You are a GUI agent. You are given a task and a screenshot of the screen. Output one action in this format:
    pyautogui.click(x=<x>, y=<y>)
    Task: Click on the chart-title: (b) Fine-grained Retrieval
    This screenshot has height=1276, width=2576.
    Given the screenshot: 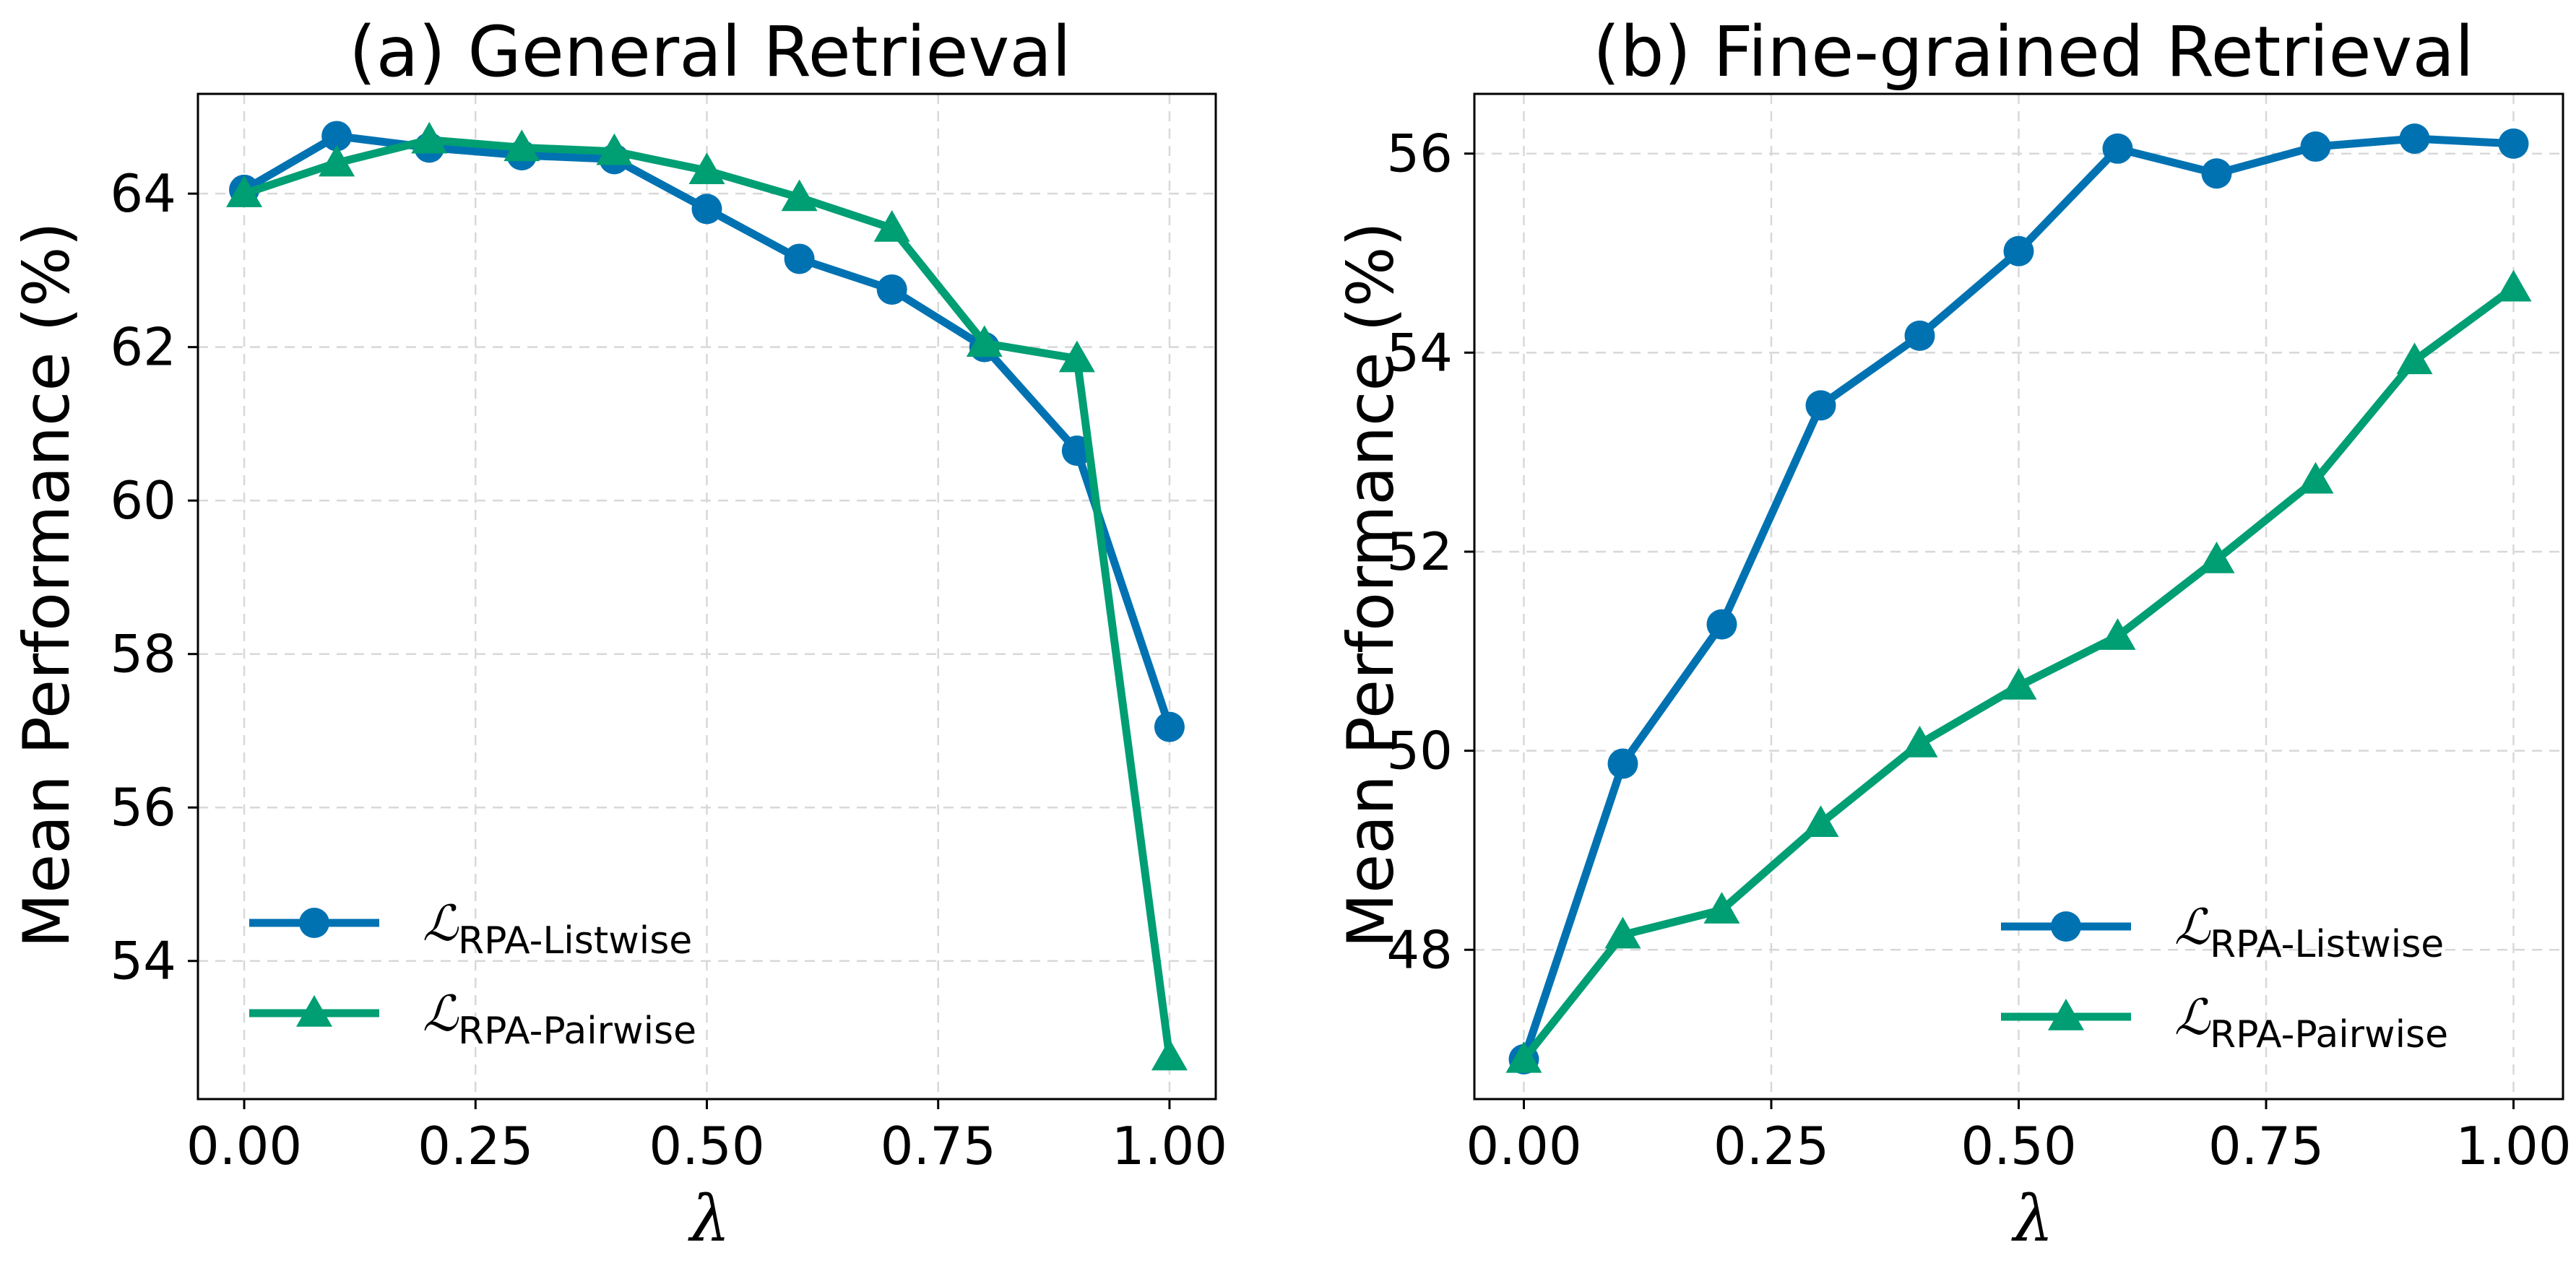 What is the action you would take?
    pyautogui.click(x=2033, y=52)
    